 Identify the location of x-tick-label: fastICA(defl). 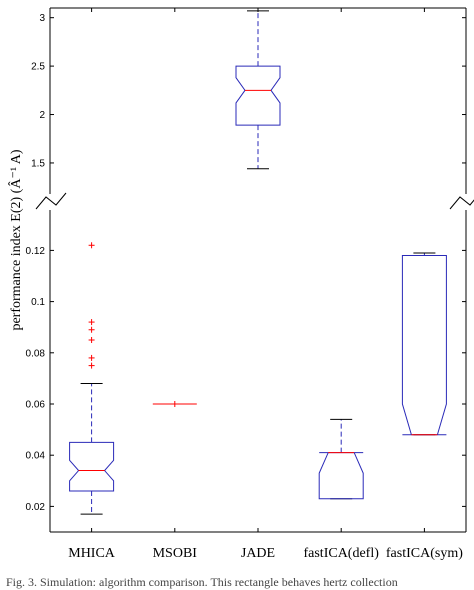
(341, 553).